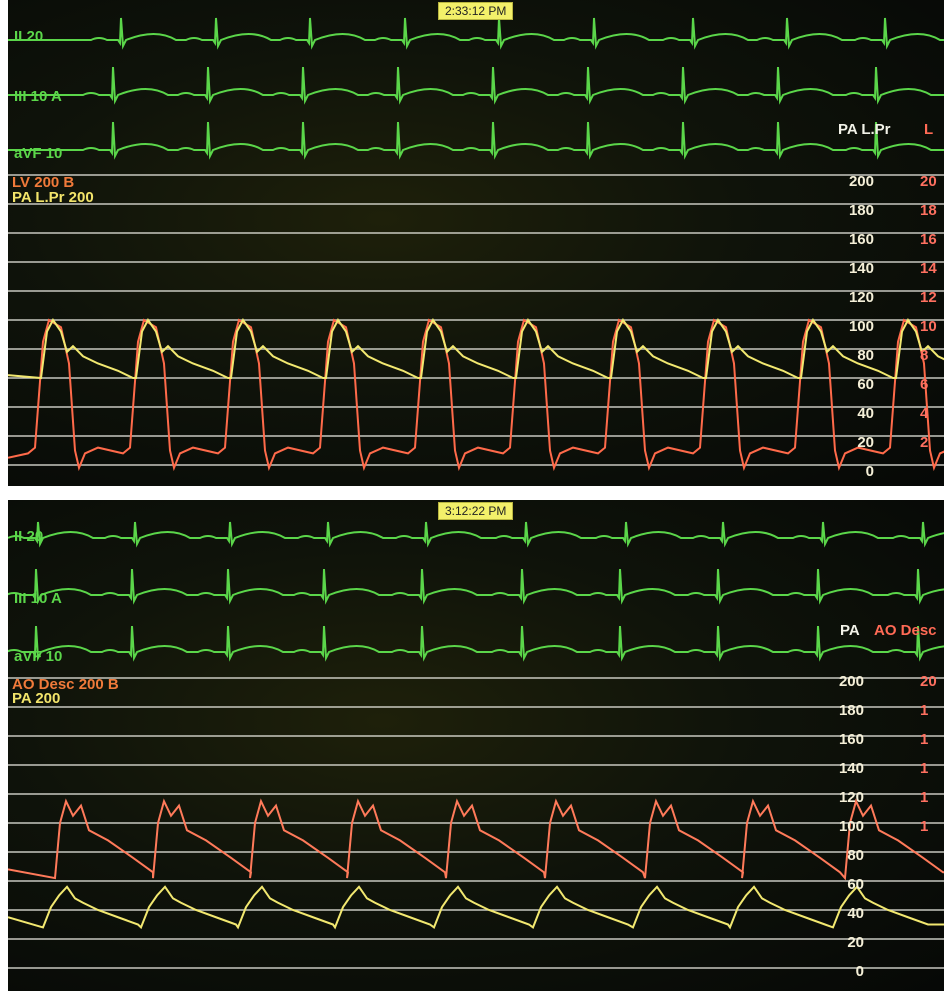 The height and width of the screenshot is (991, 944). Describe the element at coordinates (905, 630) in the screenshot. I see `scale-header-ao: AO Desc` at that location.